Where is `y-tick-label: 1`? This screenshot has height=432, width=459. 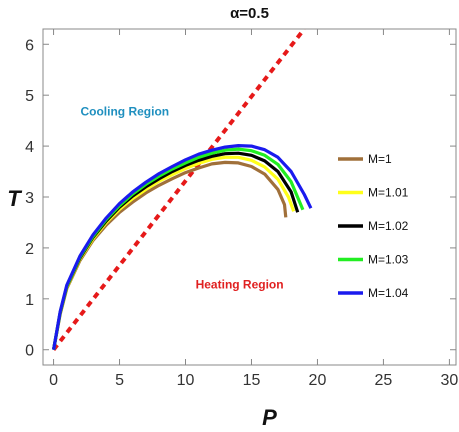 y-tick-label: 1 is located at coordinates (29, 300).